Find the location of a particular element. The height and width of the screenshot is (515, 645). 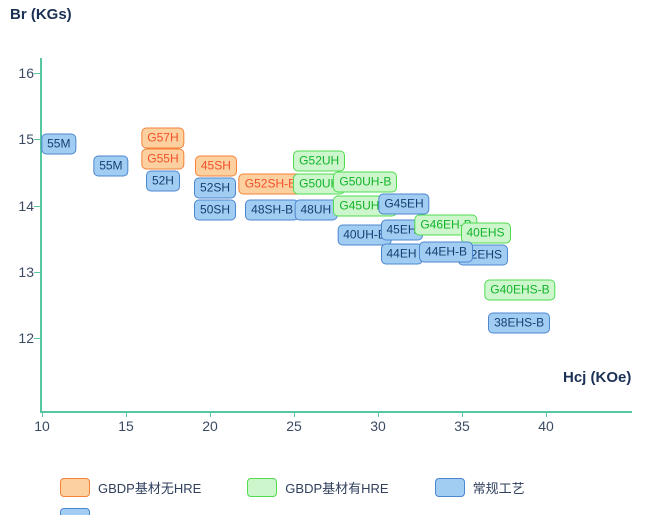

grade-label: 40UH-B is located at coordinates (364, 235).